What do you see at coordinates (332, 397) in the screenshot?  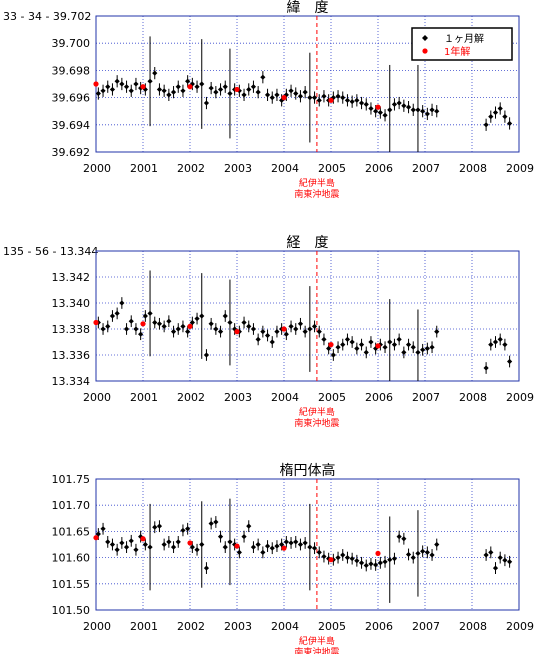 I see `x-tick-label: 2005` at bounding box center [332, 397].